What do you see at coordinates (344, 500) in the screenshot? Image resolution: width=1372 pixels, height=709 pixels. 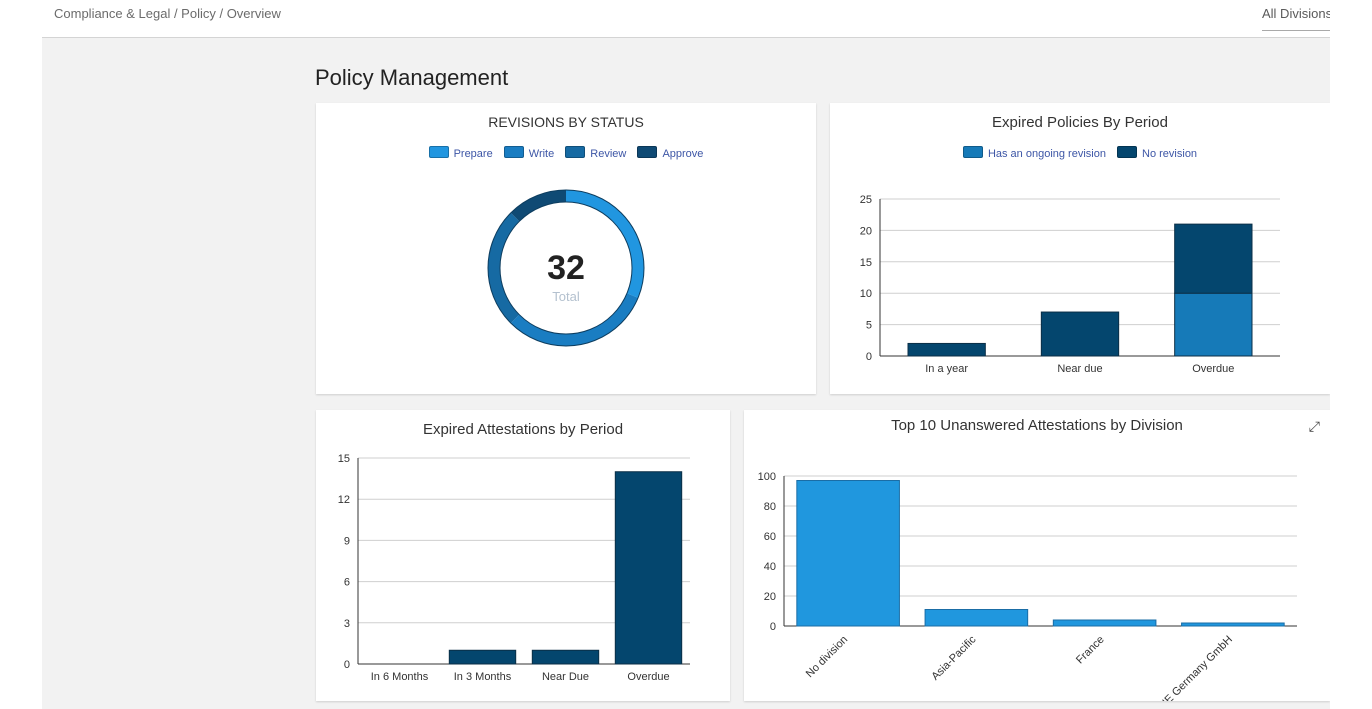 I see `y-tick-label: 12` at bounding box center [344, 500].